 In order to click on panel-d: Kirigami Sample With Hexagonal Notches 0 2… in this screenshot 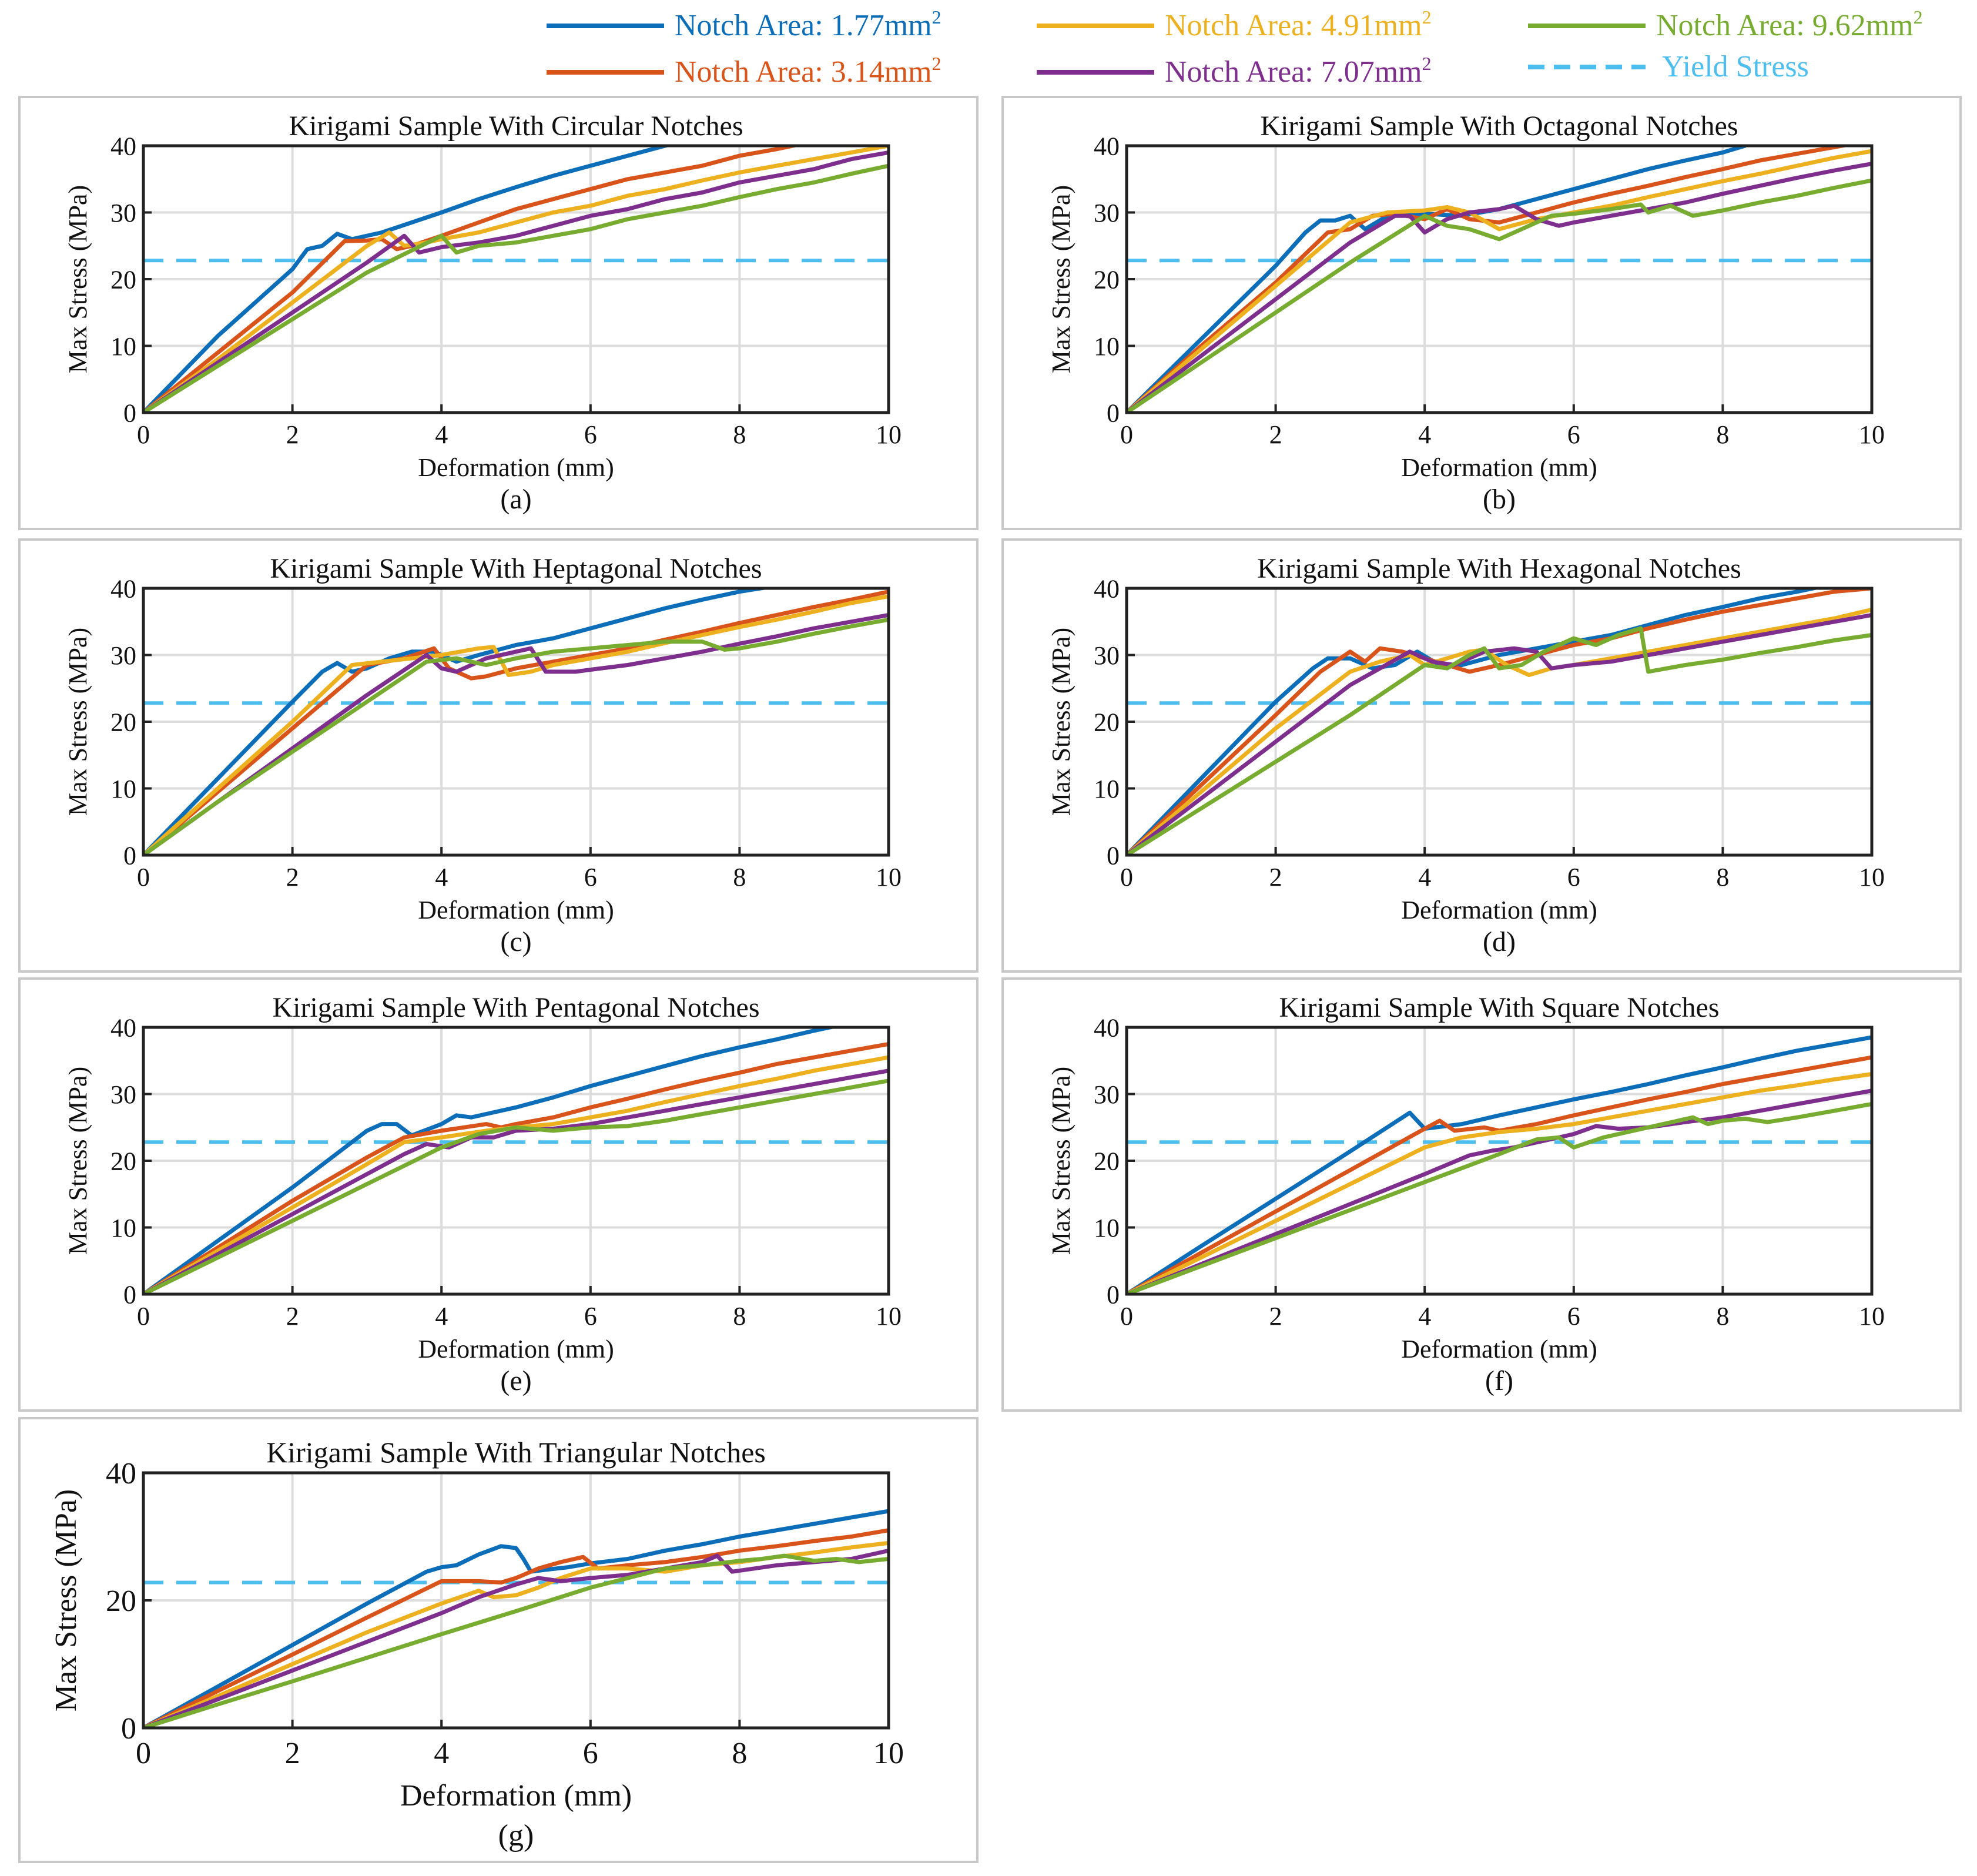, I will do `click(1481, 756)`.